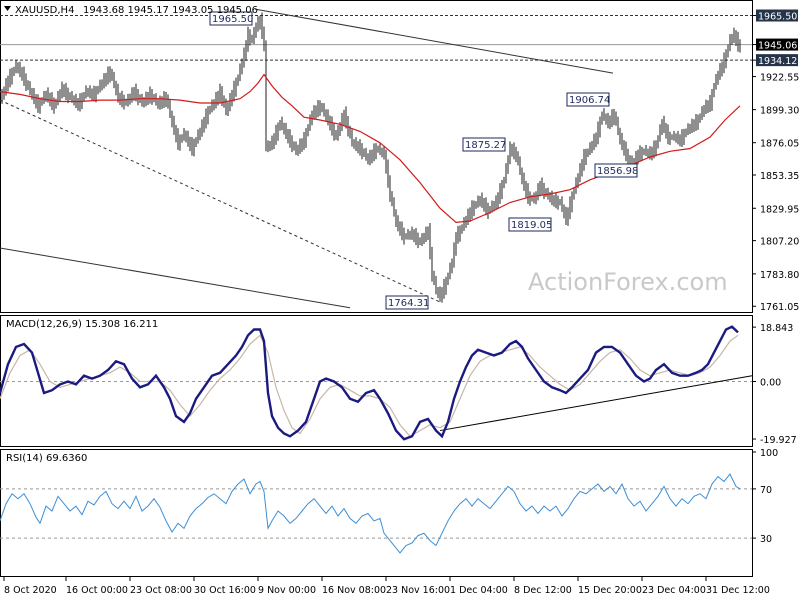 Image resolution: width=800 pixels, height=600 pixels. What do you see at coordinates (370, 513) in the screenshot?
I see `rsi-line` at bounding box center [370, 513].